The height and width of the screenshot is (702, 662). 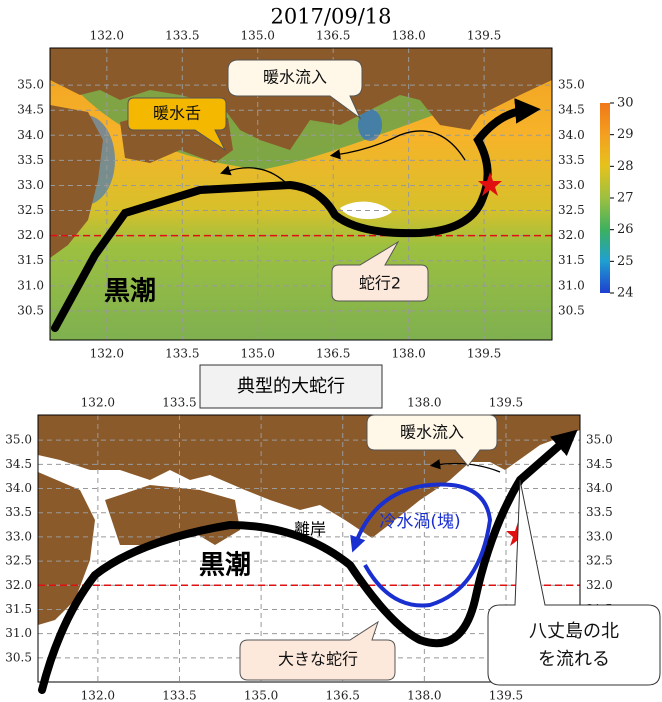 I want to click on colorbar-tick-label: 27, so click(x=625, y=198).